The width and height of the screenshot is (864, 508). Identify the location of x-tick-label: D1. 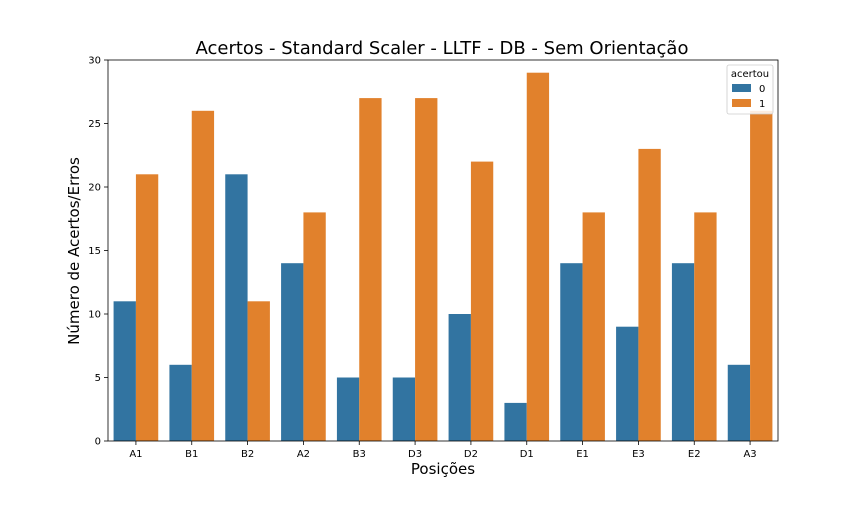
(527, 454).